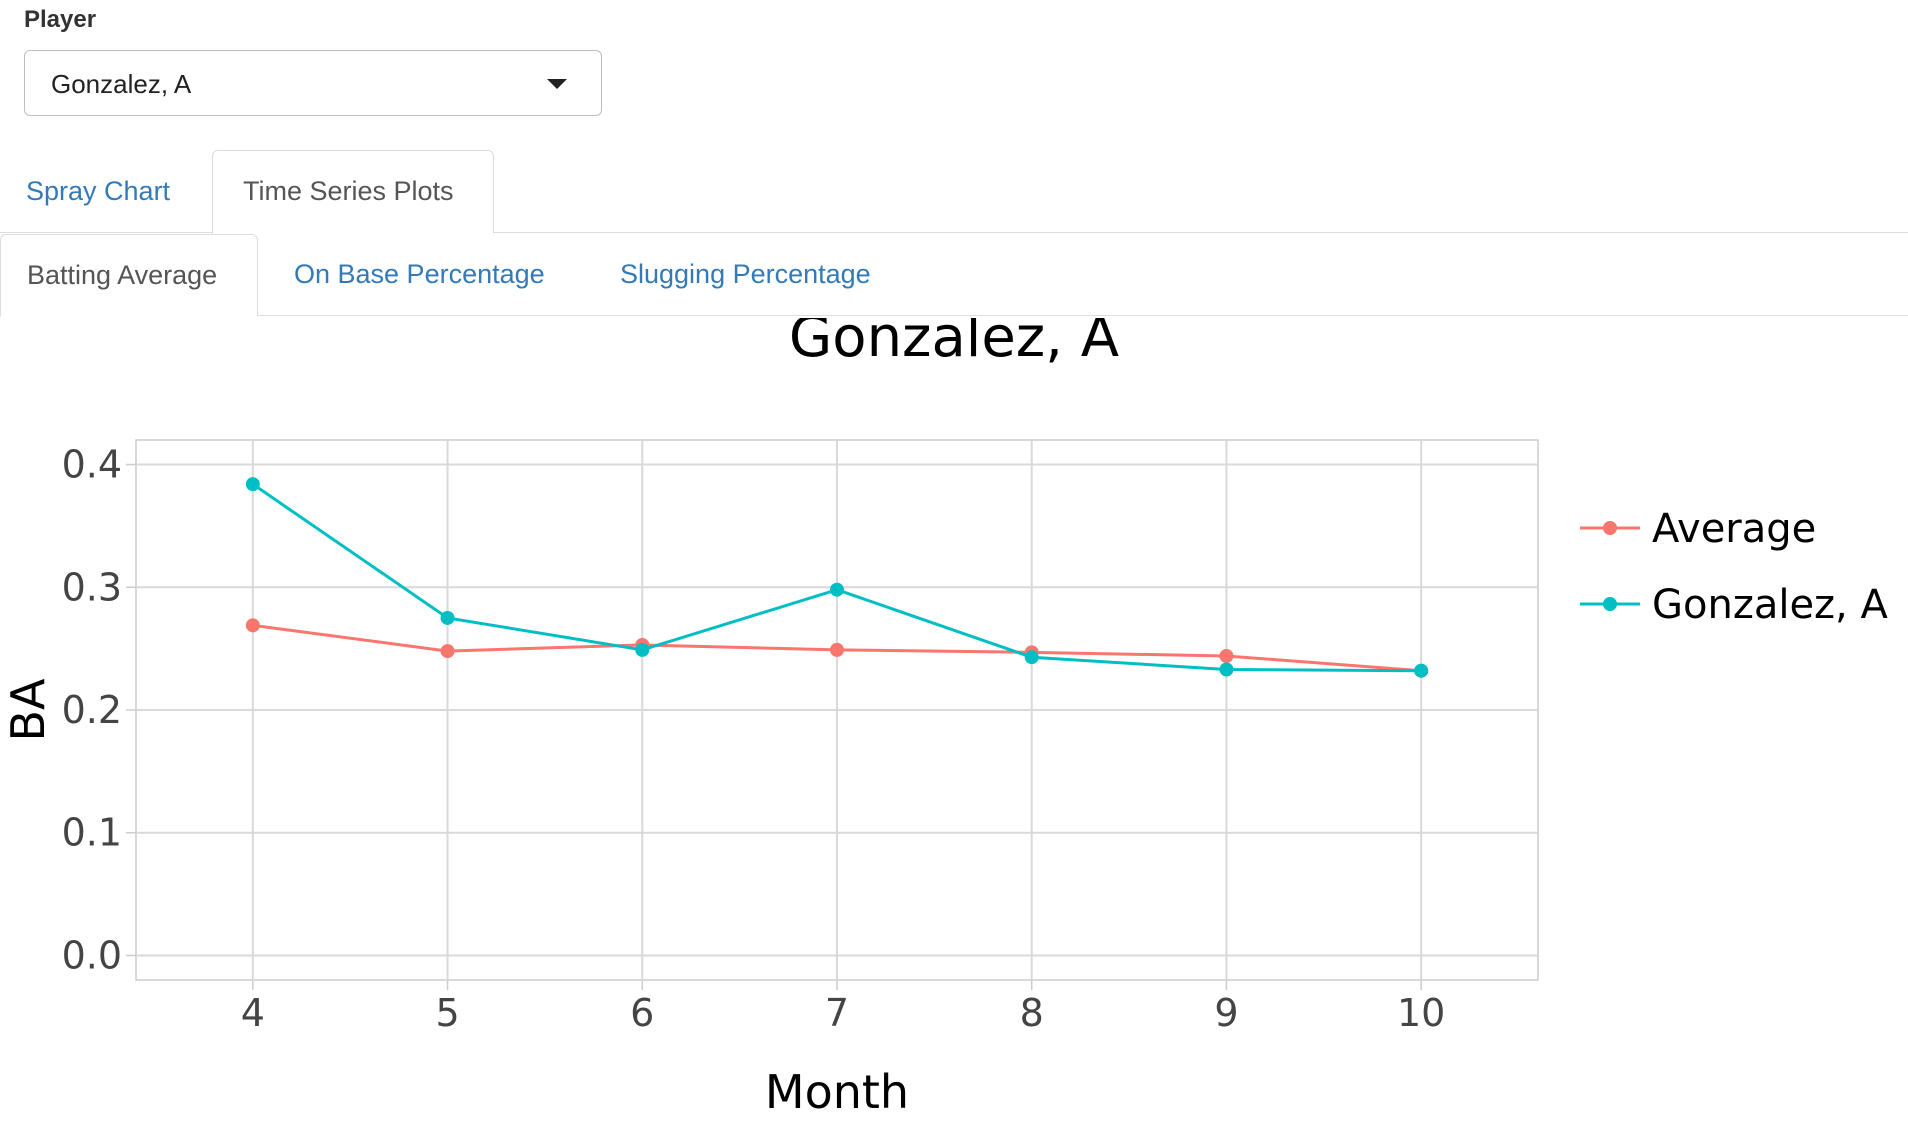 The image size is (1908, 1148). I want to click on tab-time-series-plots: Time Series Plots, so click(353, 192).